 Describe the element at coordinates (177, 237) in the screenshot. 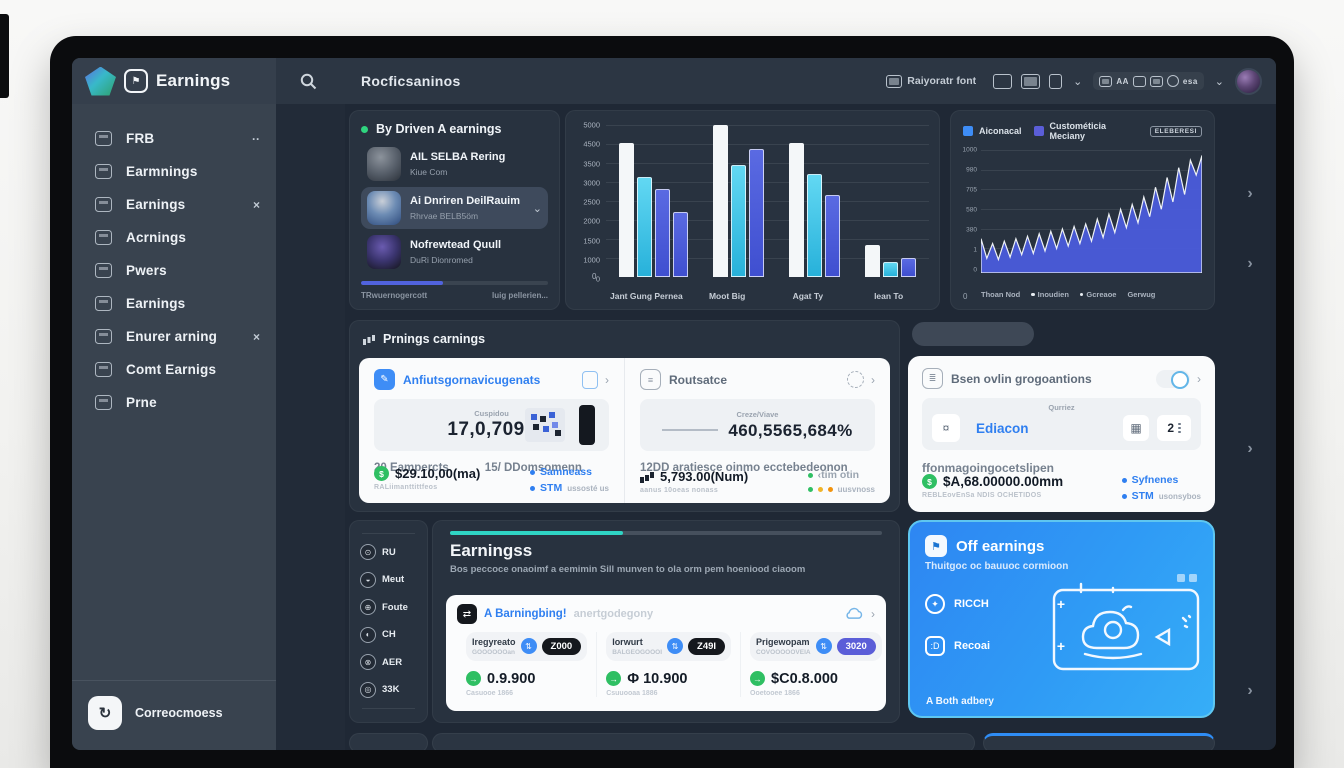

I see `sidebar-item-acrnings: Acrnings` at that location.